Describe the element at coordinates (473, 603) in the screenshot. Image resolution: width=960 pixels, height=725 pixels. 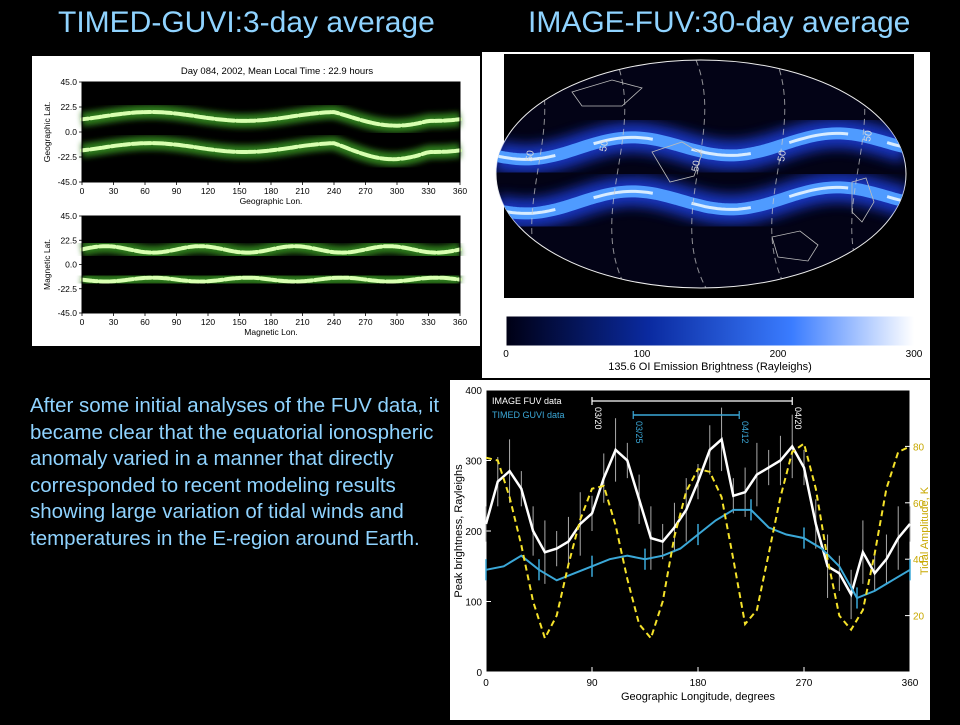
I see `y-tick-label: 100` at that location.